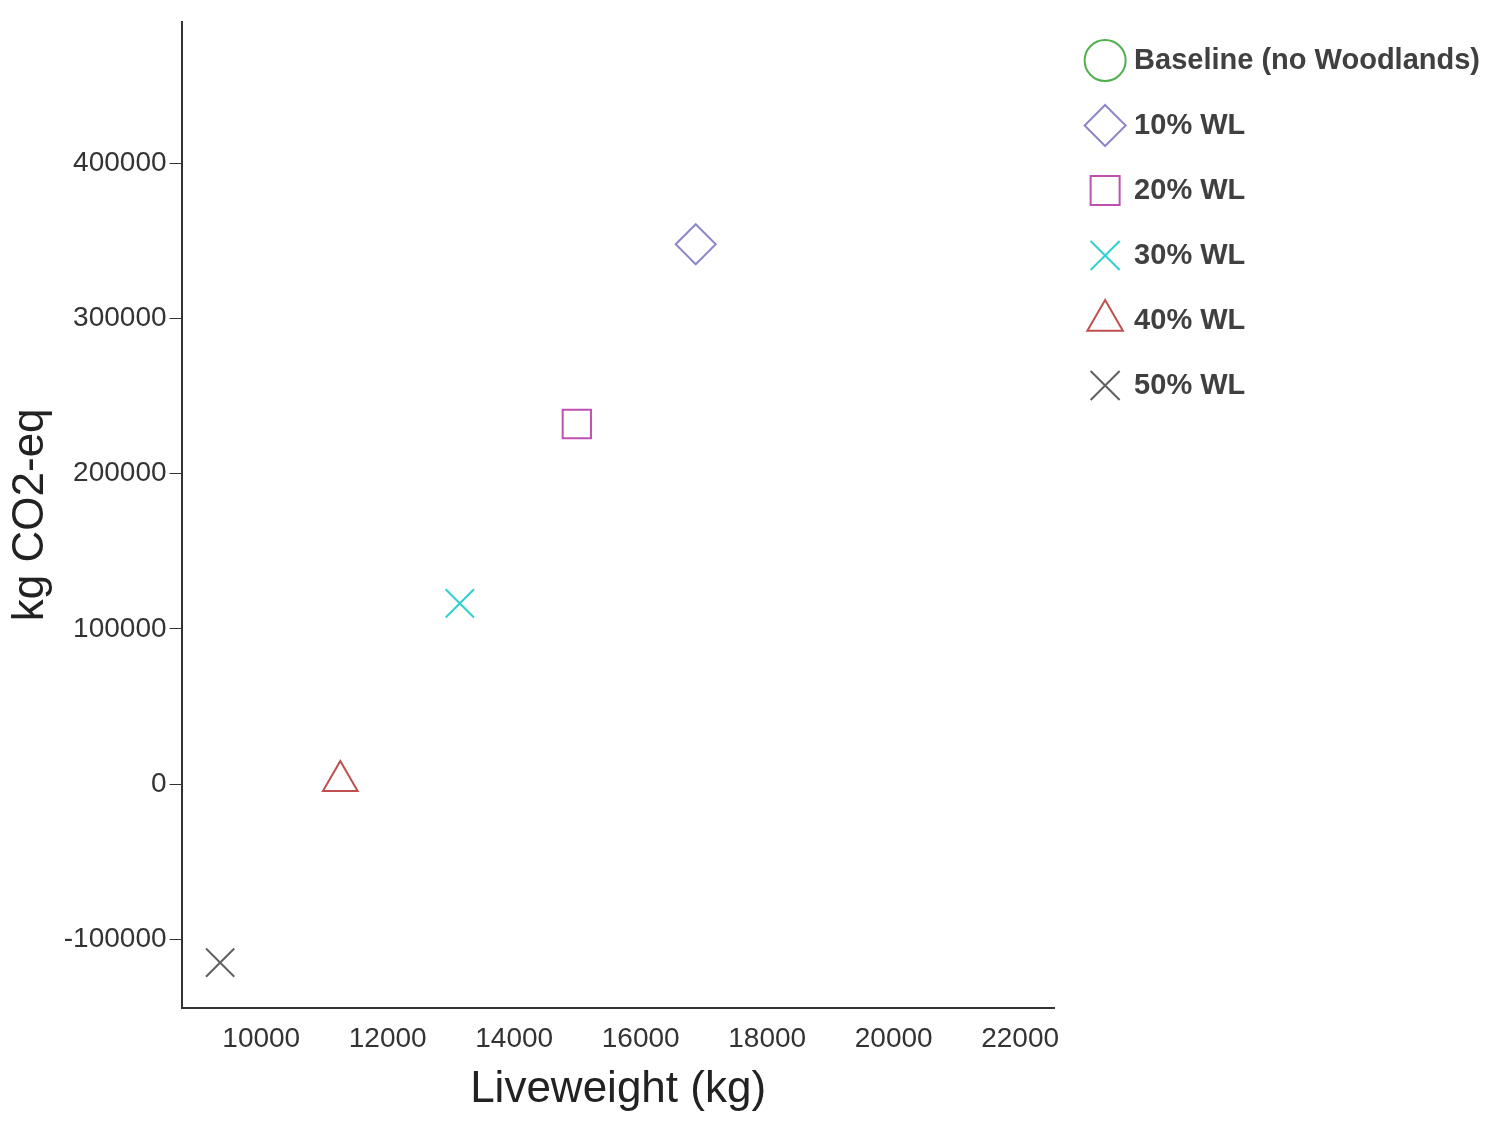  What do you see at coordinates (618, 1086) in the screenshot?
I see `x-axis-title: Liveweight (kg)` at bounding box center [618, 1086].